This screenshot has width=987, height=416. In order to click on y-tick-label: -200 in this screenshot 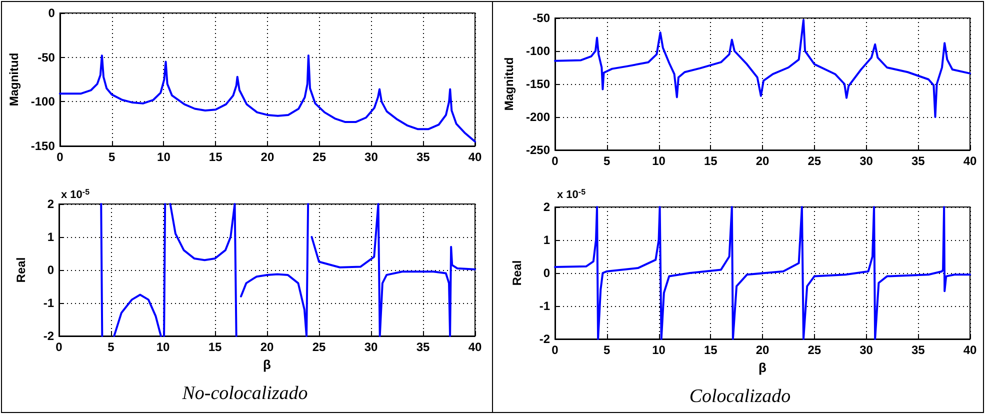, I will do `click(538, 117)`.